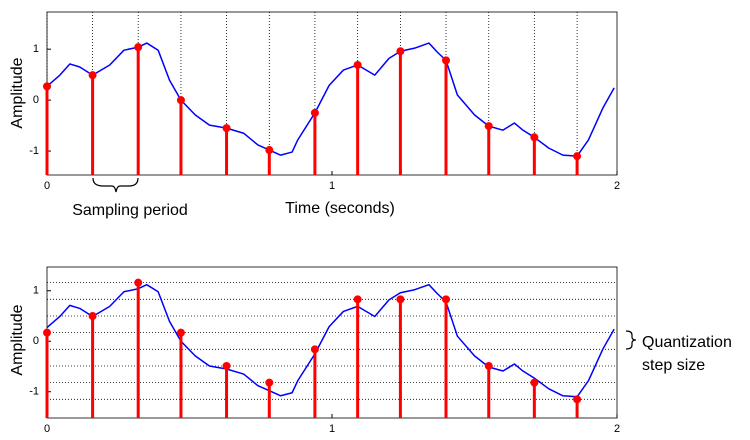 This screenshot has width=750, height=440. I want to click on annotation: Quantization, so click(687, 342).